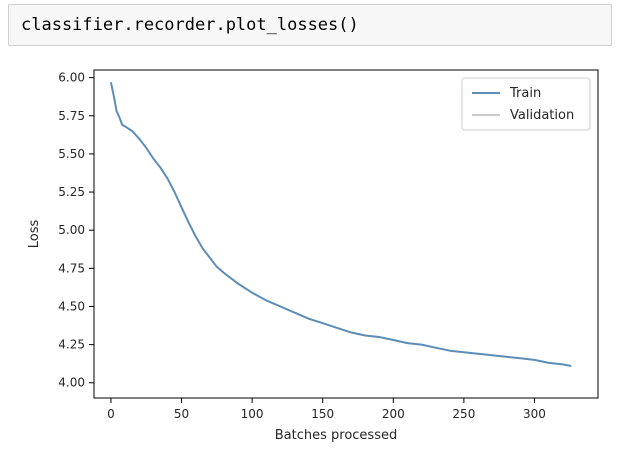  Describe the element at coordinates (463, 414) in the screenshot. I see `x-tick-label: 250` at that location.